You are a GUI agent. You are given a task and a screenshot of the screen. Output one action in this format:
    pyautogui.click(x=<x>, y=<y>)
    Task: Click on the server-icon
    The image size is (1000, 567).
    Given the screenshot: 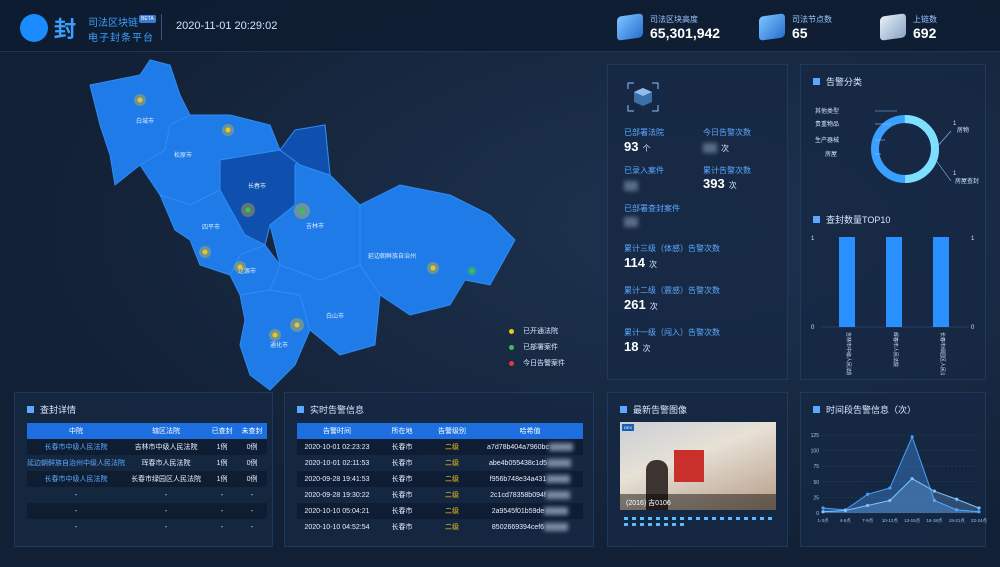 What is the action you would take?
    pyautogui.click(x=893, y=27)
    